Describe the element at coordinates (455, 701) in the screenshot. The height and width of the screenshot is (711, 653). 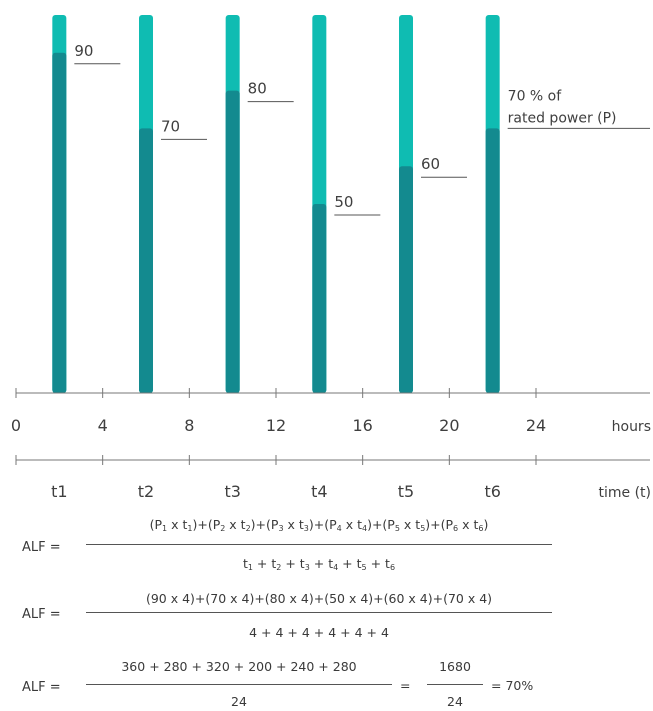
I see `total-denominator: 24` at that location.